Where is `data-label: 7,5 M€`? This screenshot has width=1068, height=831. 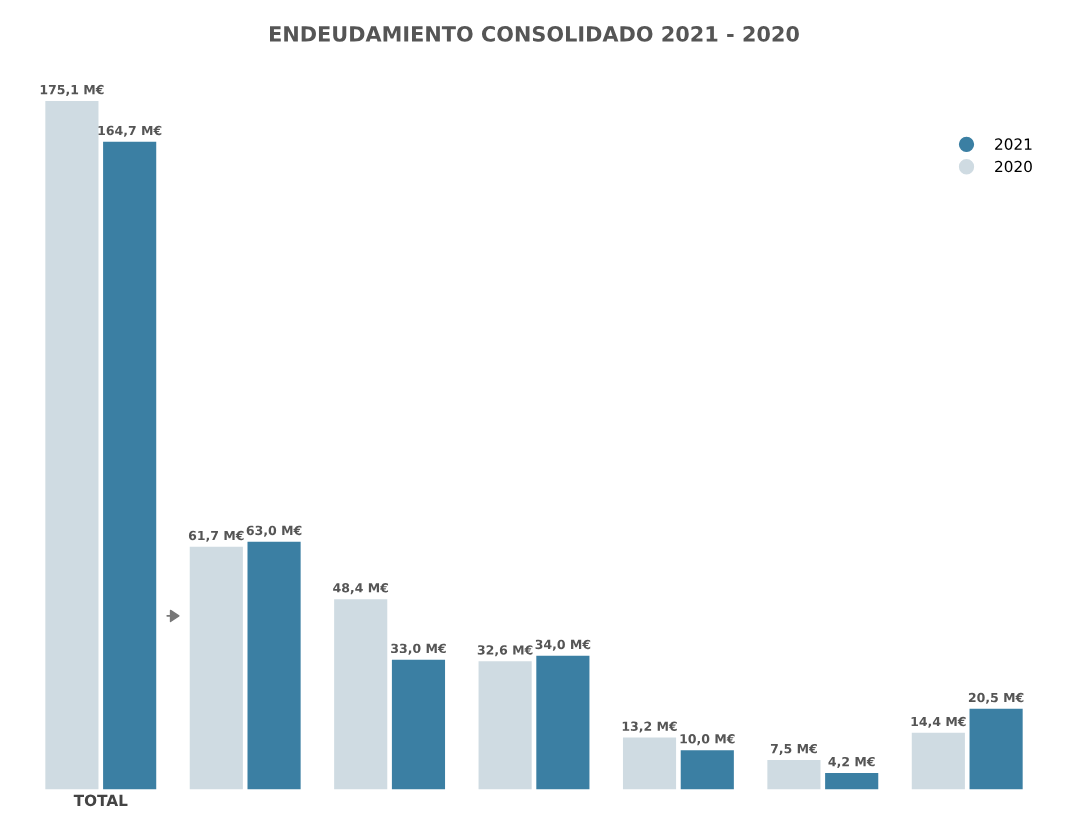
data-label: 7,5 M€ is located at coordinates (793, 749).